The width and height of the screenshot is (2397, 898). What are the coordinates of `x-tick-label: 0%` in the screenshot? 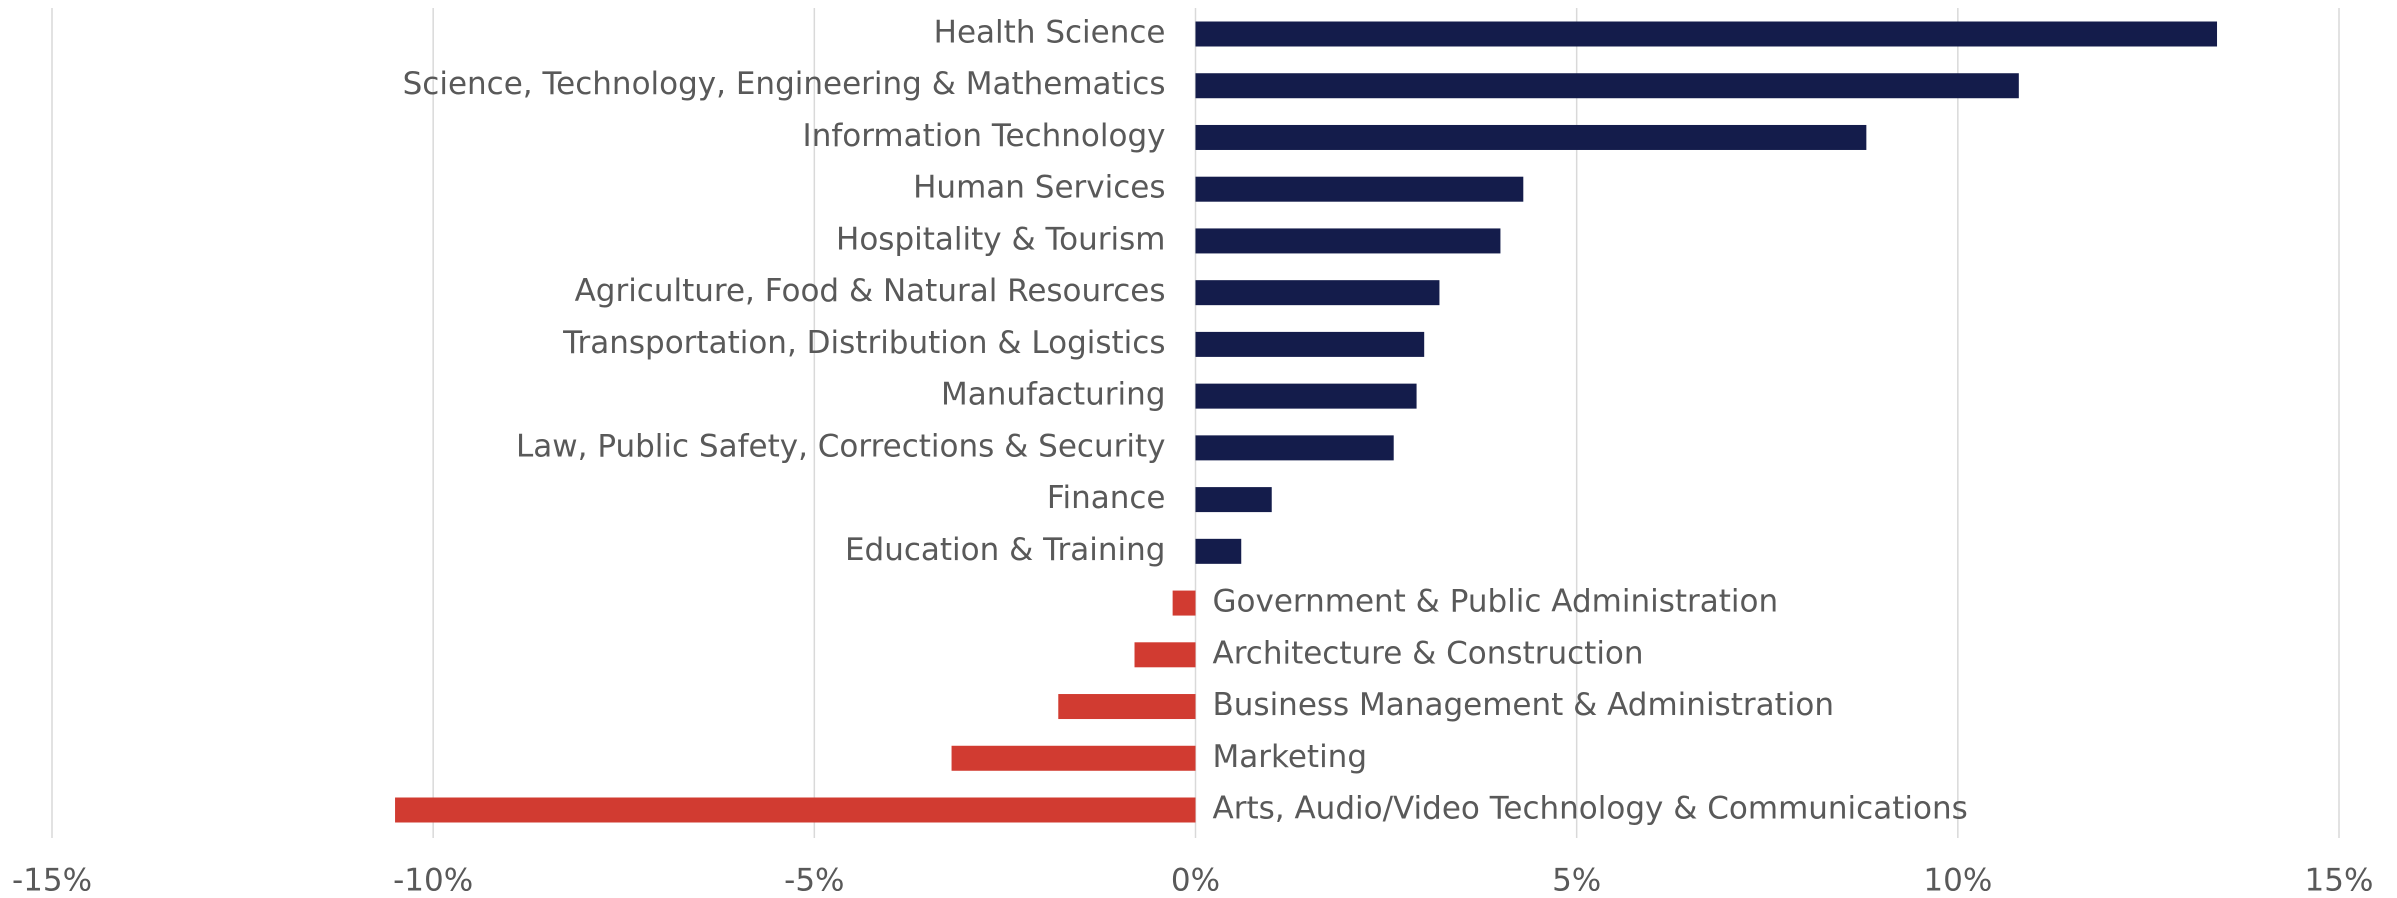 It's located at (1195, 880).